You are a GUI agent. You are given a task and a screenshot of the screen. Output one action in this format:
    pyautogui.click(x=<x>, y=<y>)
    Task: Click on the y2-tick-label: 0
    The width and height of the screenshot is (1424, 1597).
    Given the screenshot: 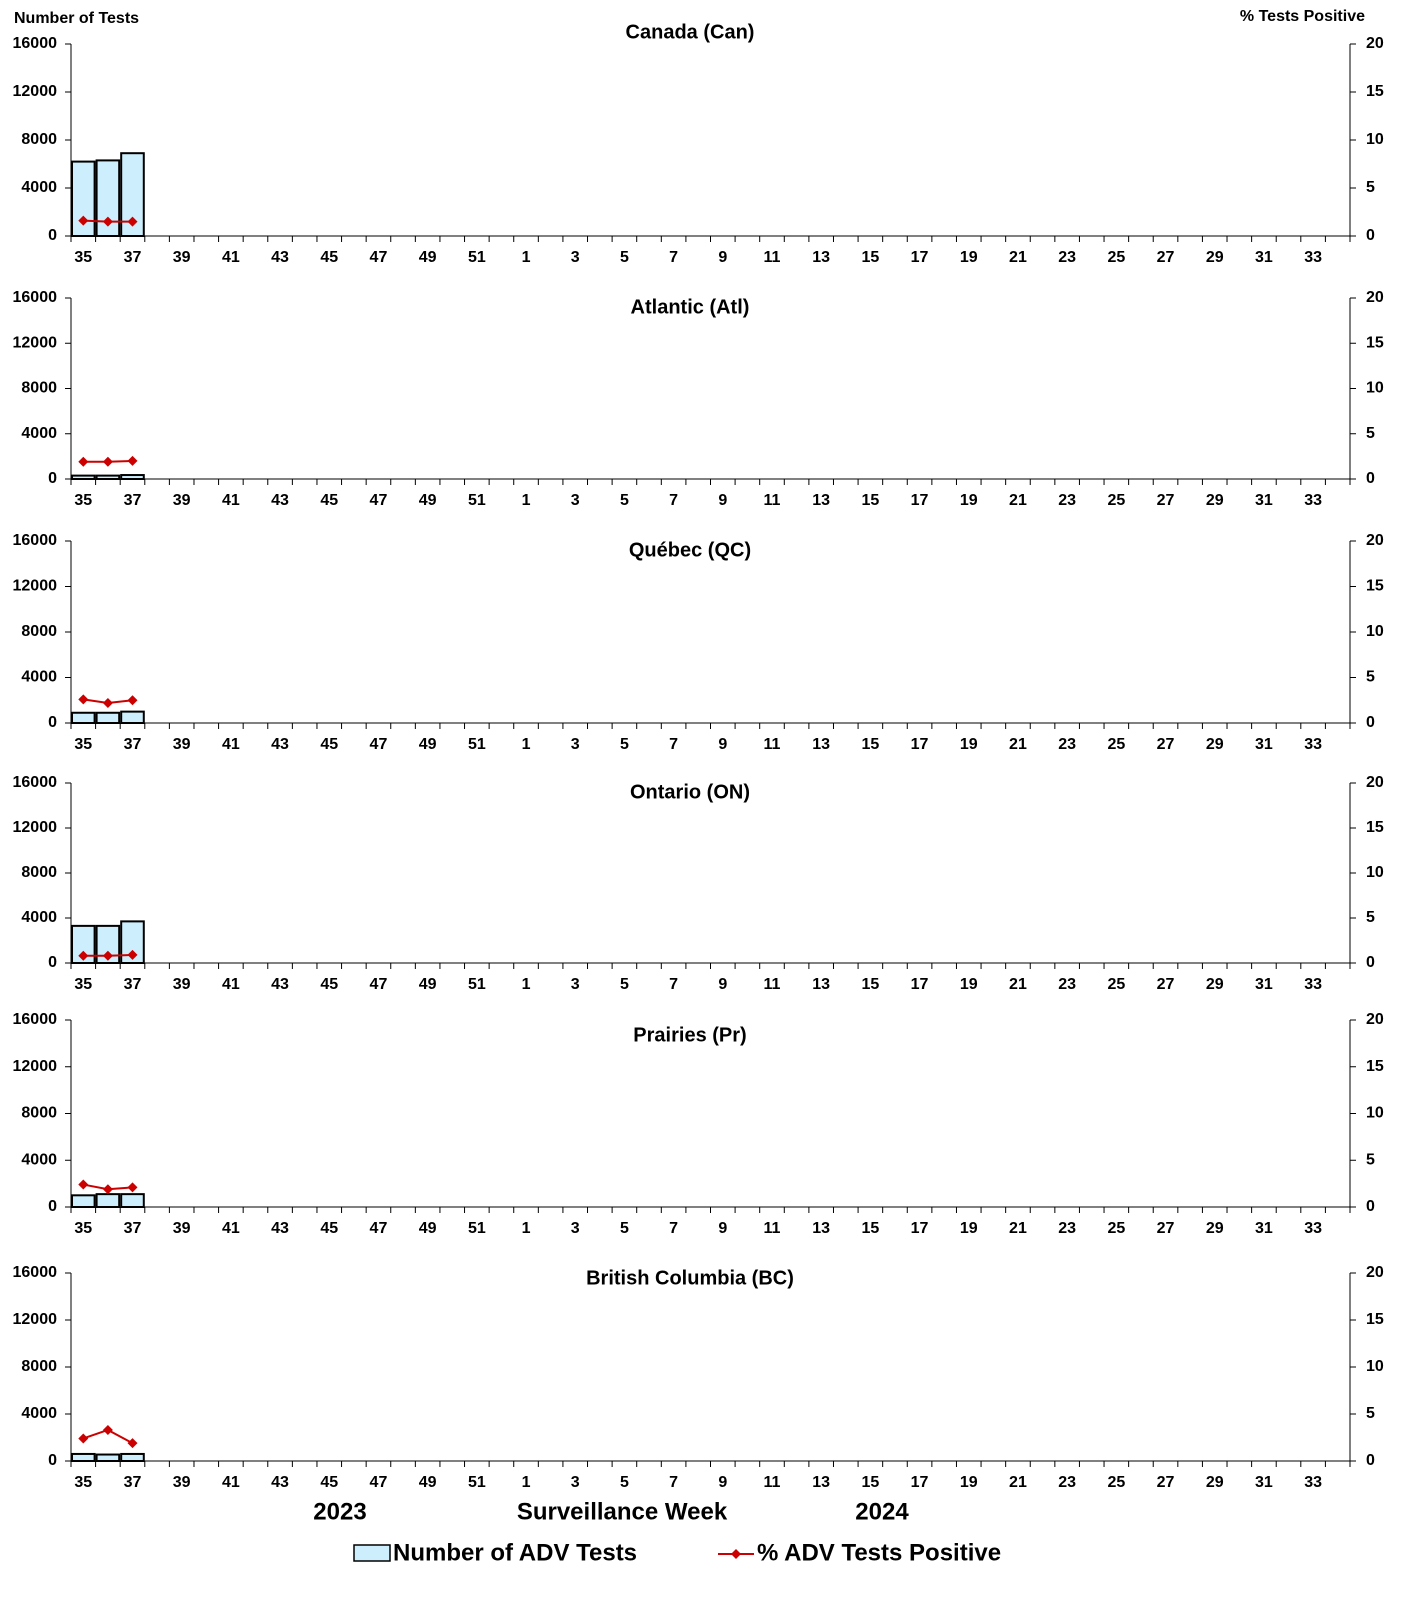 What is the action you would take?
    pyautogui.click(x=1370, y=1460)
    